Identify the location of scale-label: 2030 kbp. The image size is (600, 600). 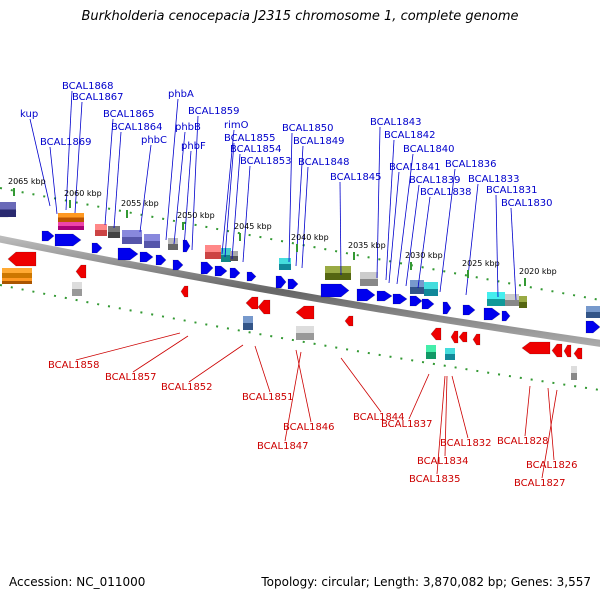
(424, 255).